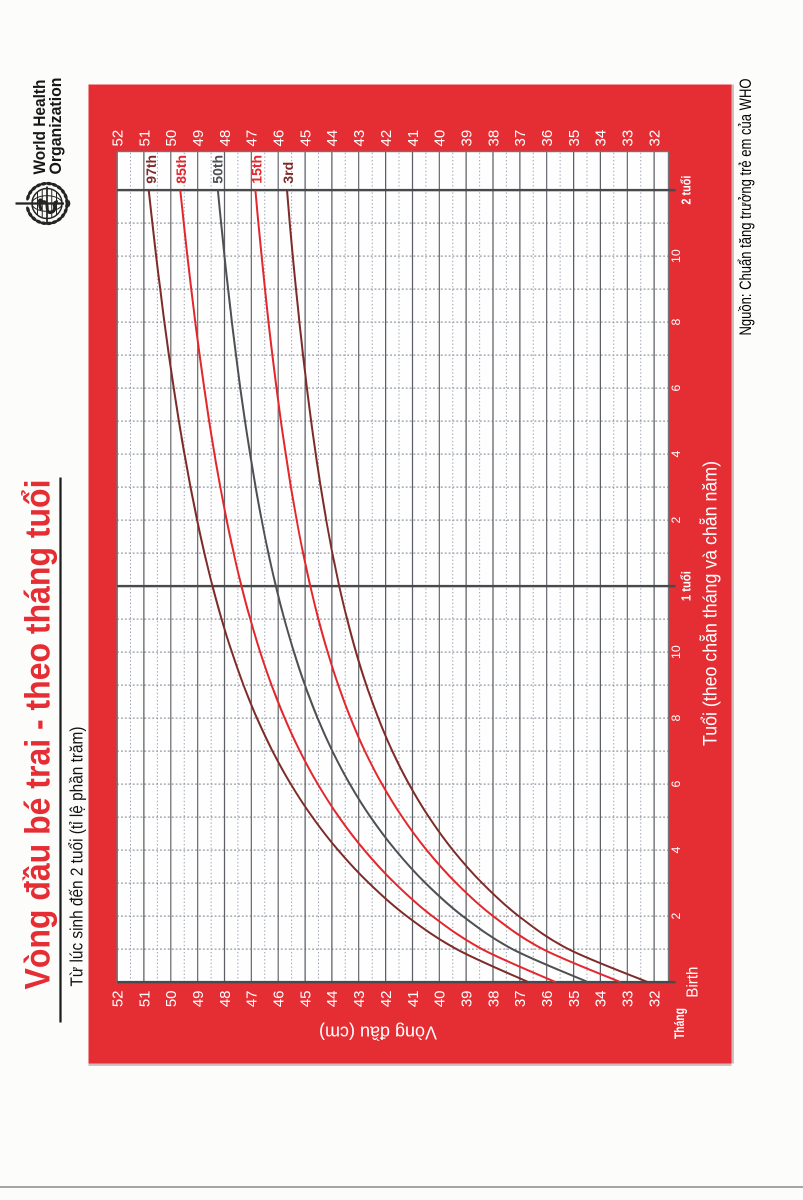  I want to click on svg-text: 85th, so click(180, 168).